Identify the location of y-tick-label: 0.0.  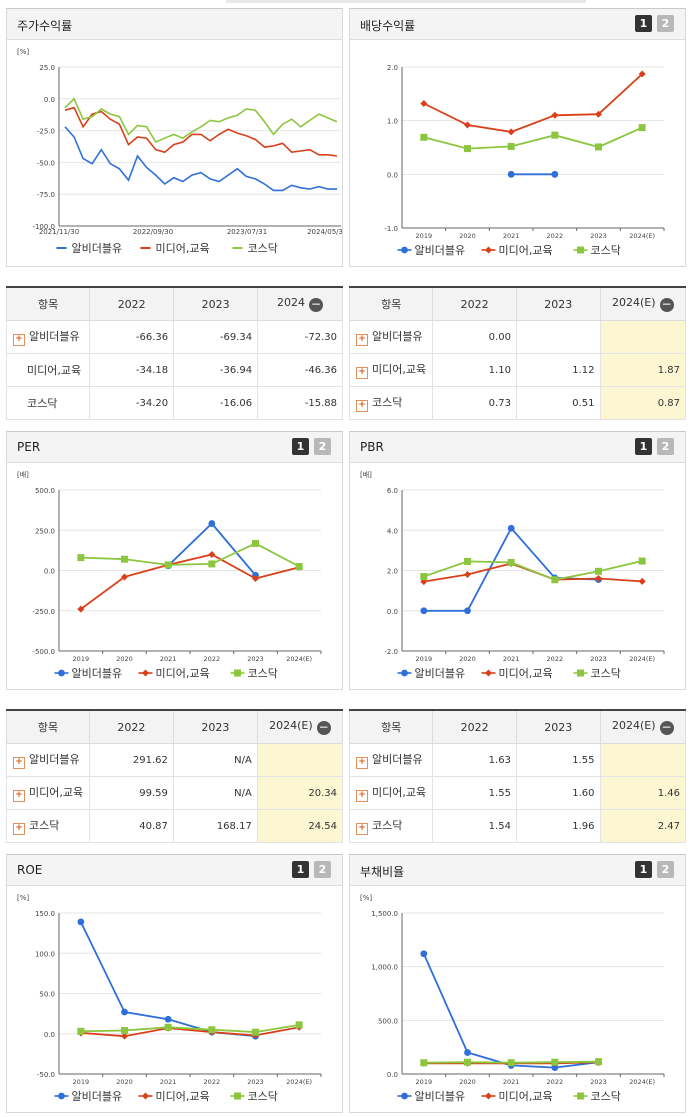
(392, 612).